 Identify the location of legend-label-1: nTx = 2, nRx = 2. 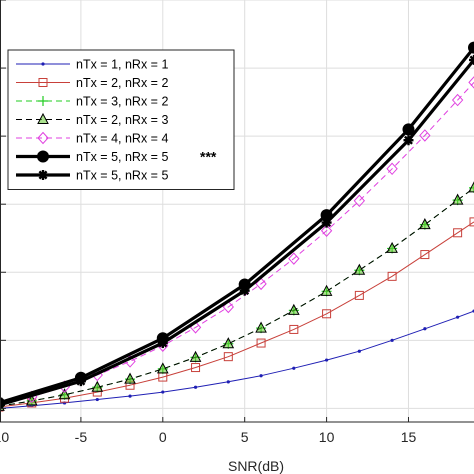
(122, 83).